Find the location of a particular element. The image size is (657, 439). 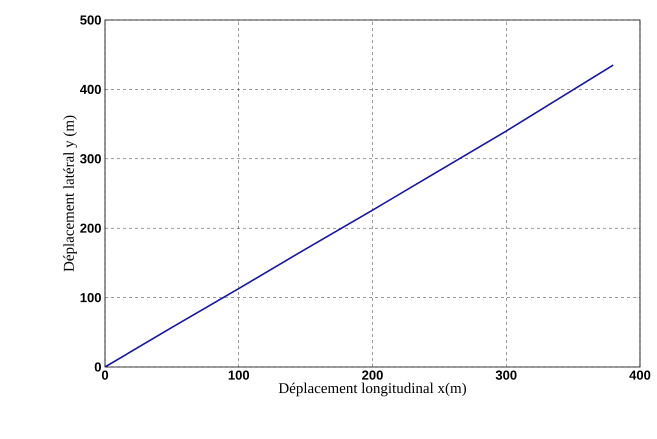

y-tick-label: 500 is located at coordinates (90, 20).